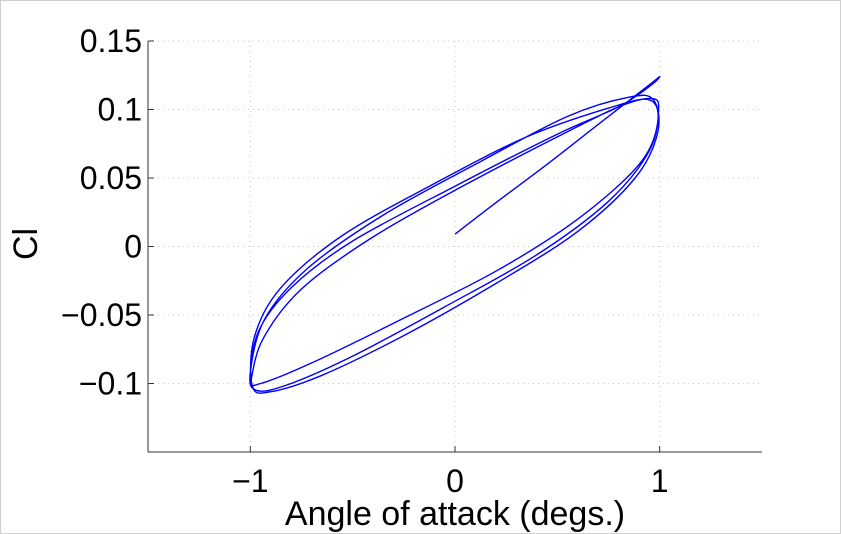  I want to click on y-tick-label: 0, so click(133, 247).